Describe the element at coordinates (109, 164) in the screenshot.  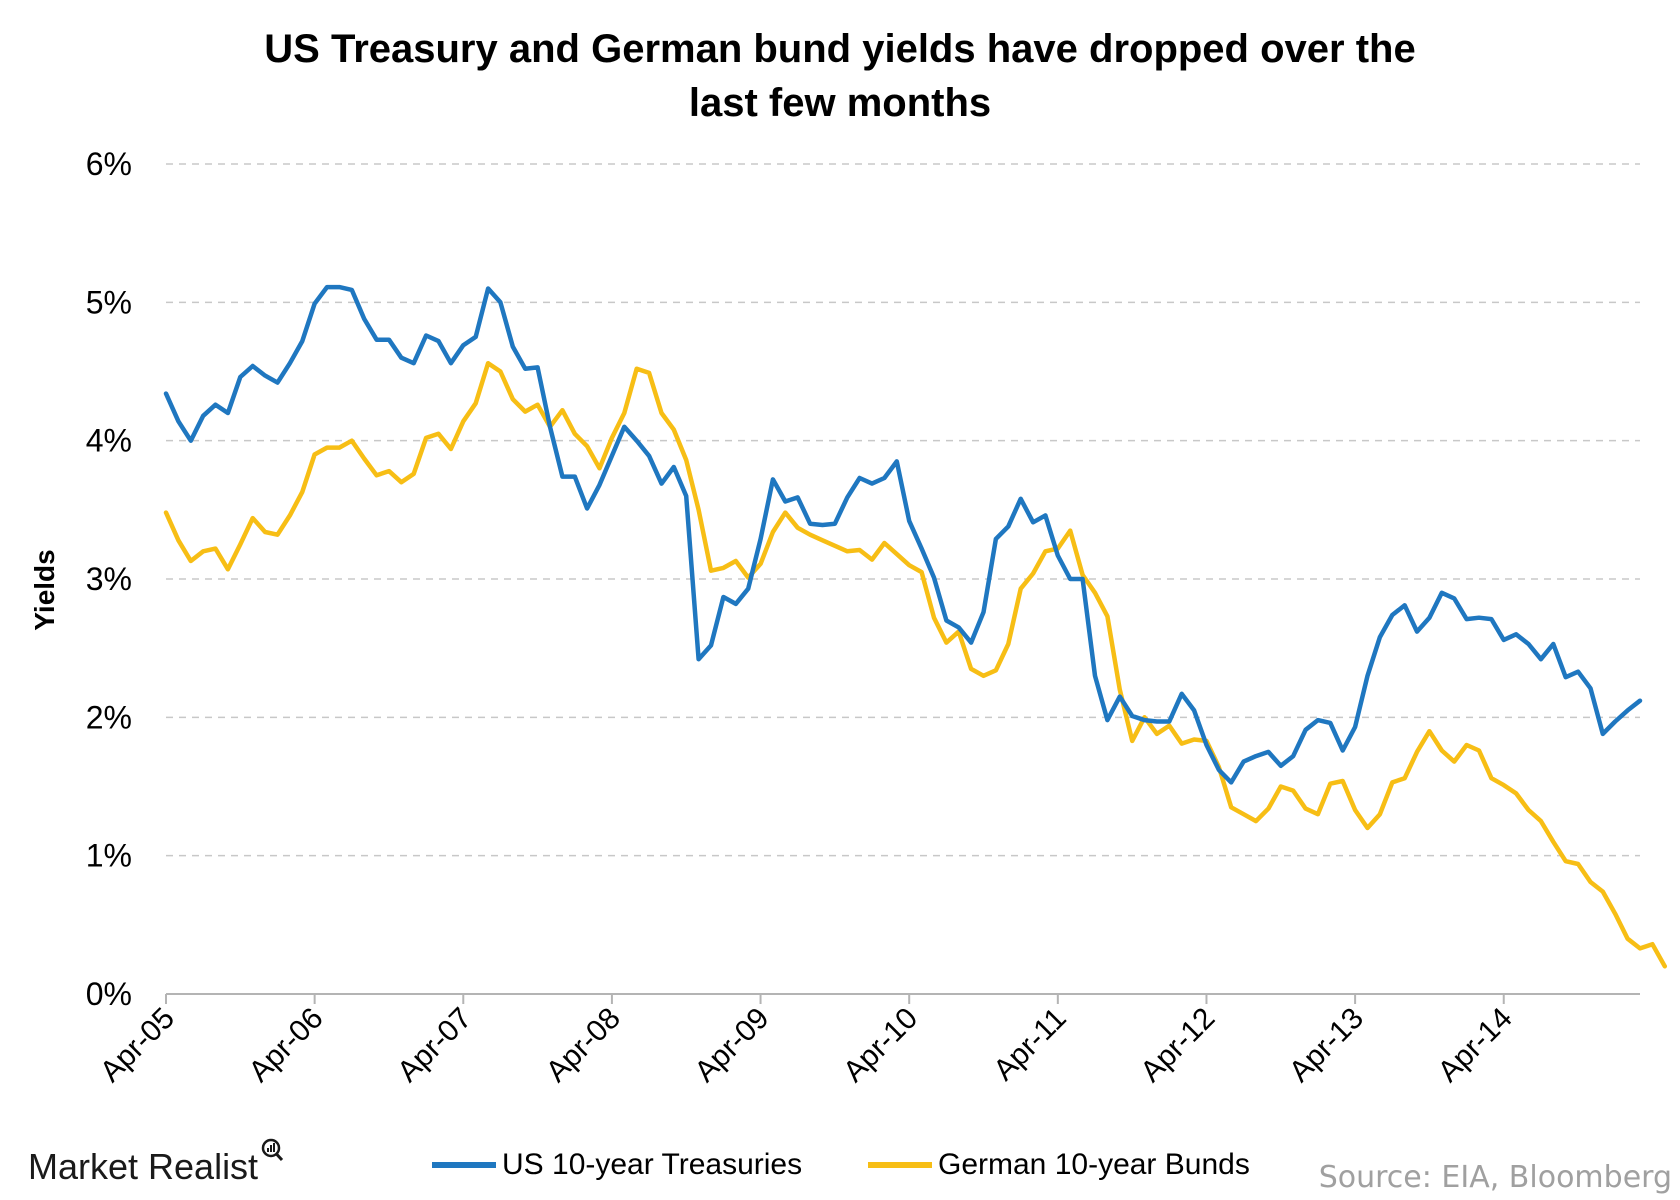
I see `y-tick-label: 6%` at that location.